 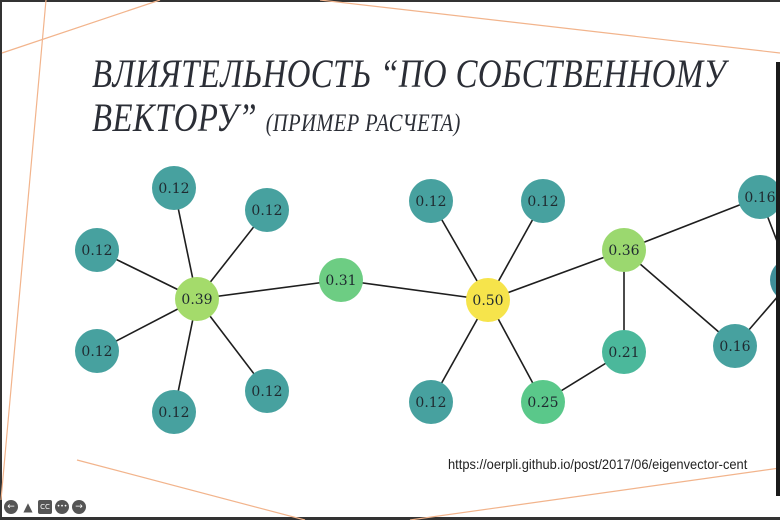 I want to click on node-label: 0.31, so click(x=340, y=281).